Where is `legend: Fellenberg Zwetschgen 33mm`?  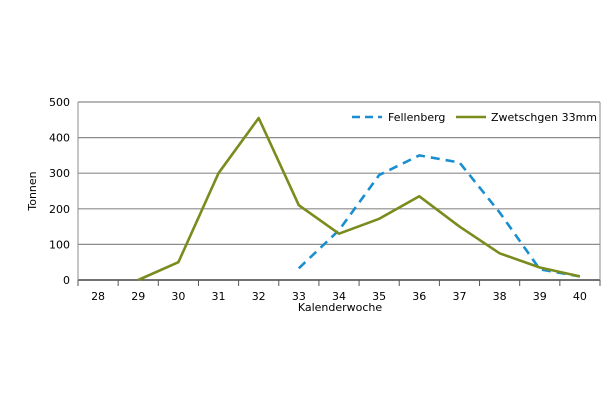
legend: Fellenberg Zwetschgen 33mm is located at coordinates (474, 117).